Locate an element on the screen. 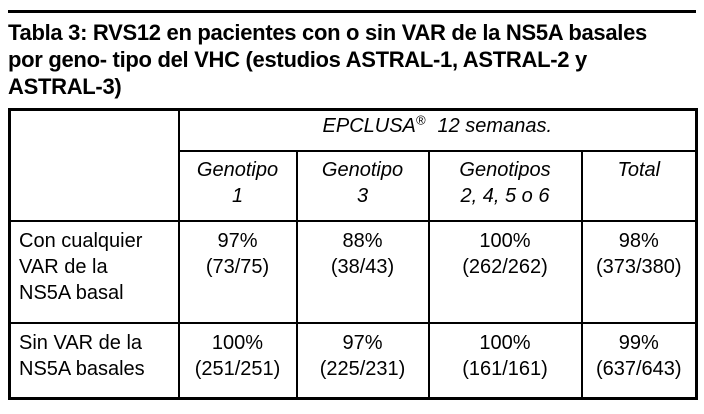  column-header-genotipo-1: Genotipo 1 is located at coordinates (237, 185).